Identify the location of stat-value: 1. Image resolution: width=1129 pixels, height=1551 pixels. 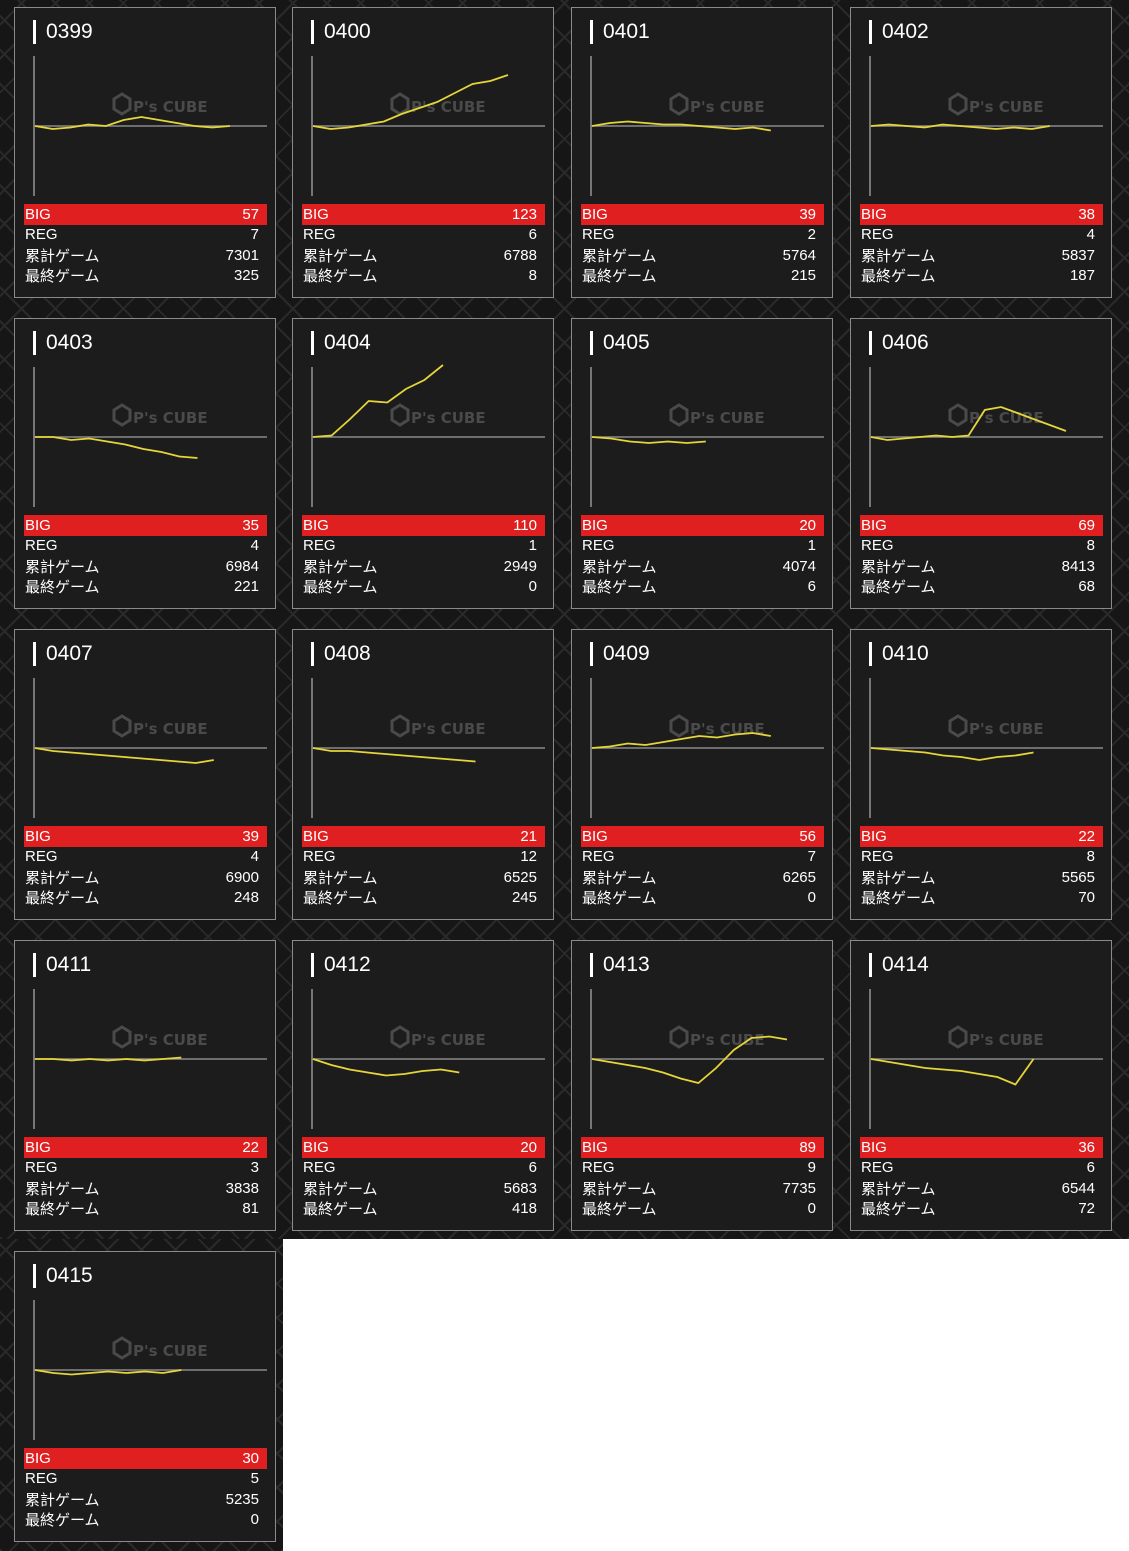
(532, 546).